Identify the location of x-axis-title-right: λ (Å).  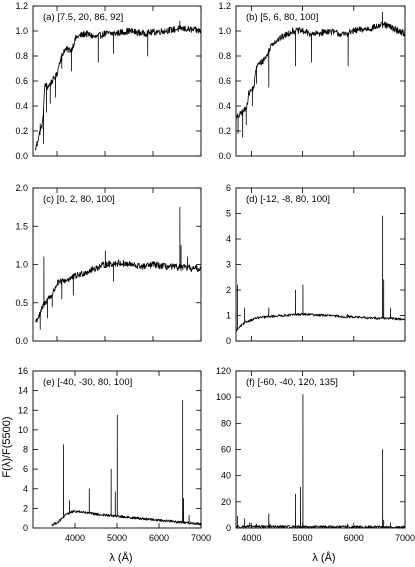
(323, 557).